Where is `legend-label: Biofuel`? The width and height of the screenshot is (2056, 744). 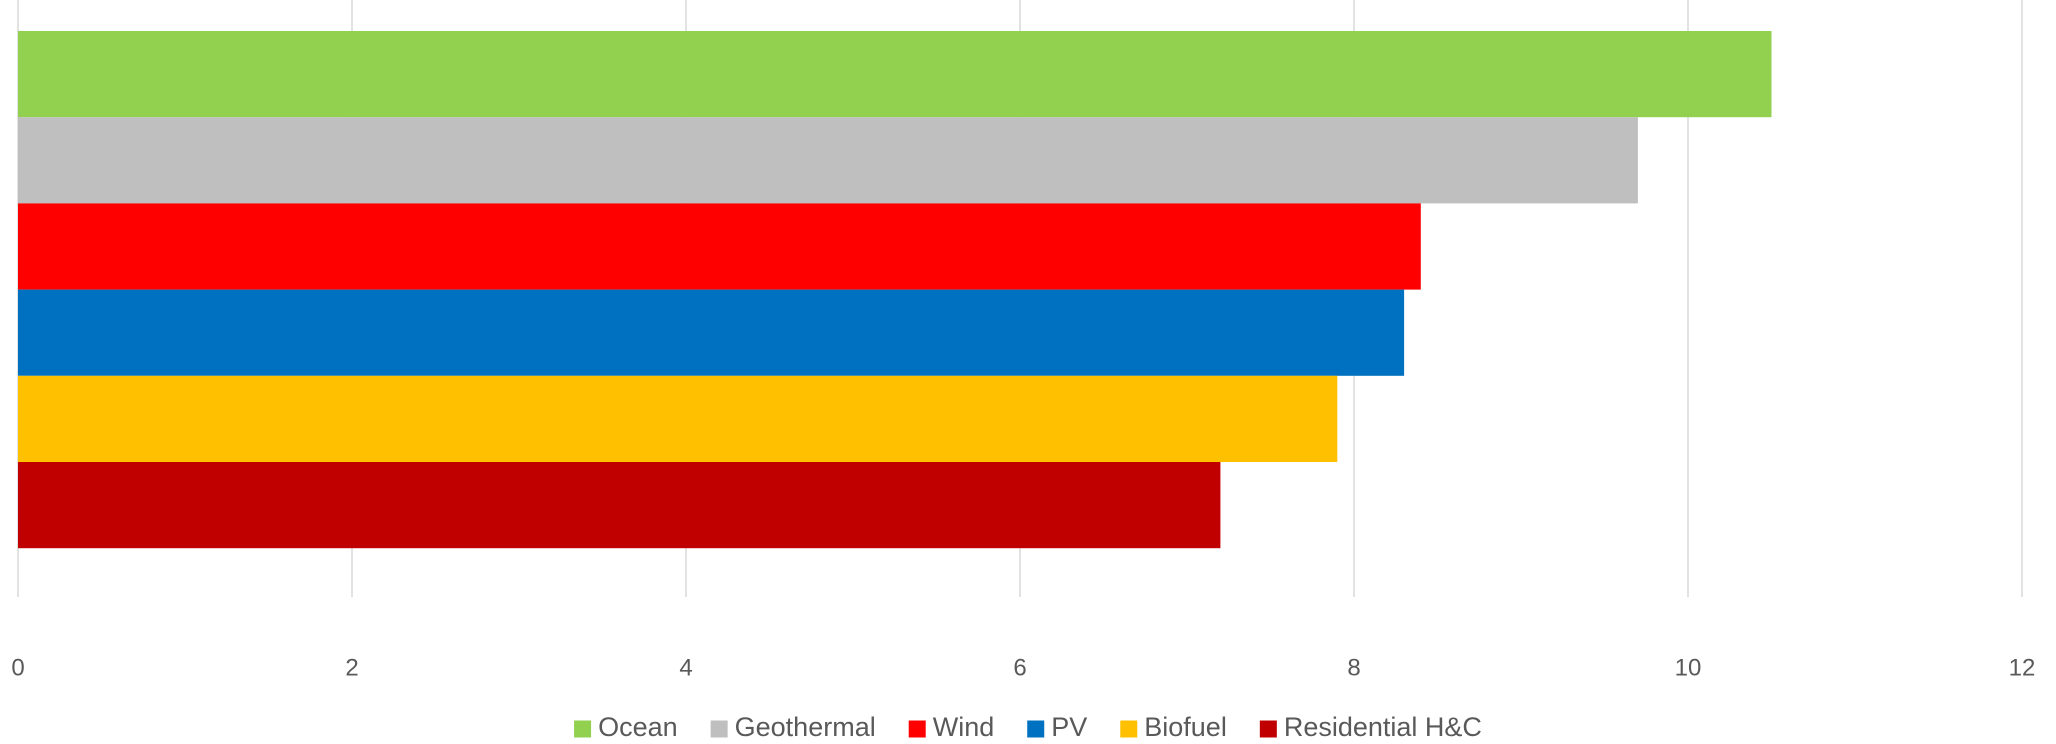
legend-label: Biofuel is located at coordinates (1185, 727).